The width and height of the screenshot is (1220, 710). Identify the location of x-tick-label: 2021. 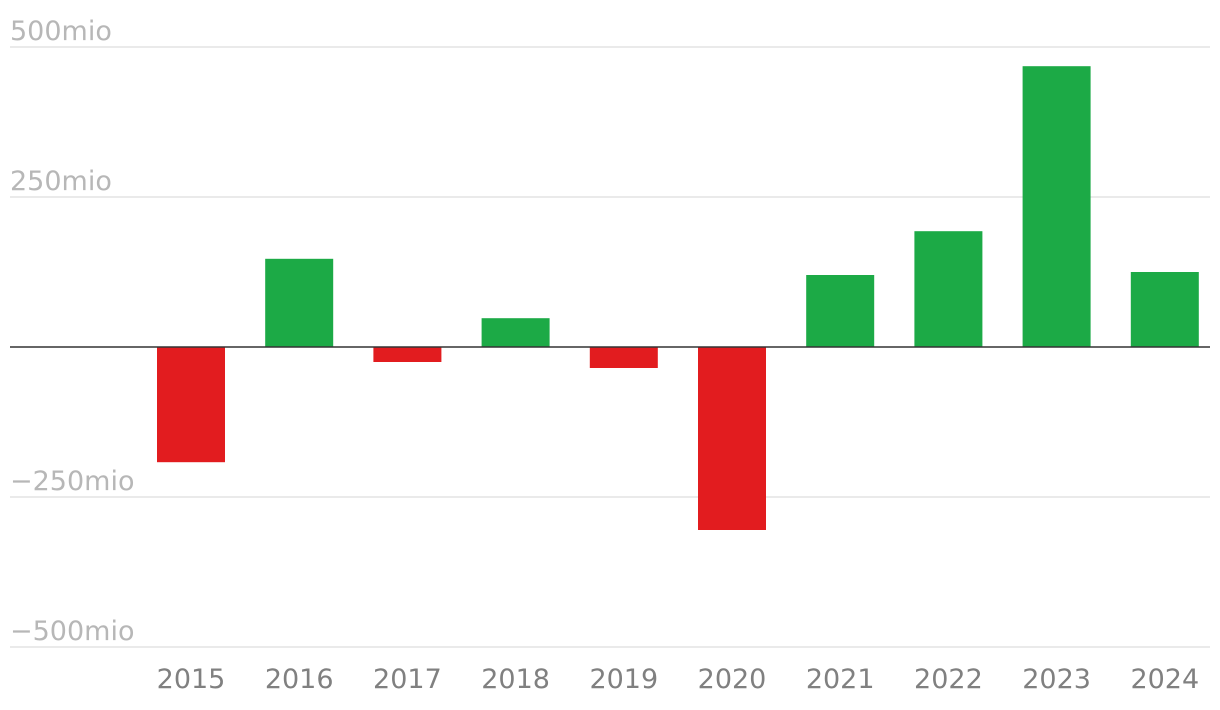
(840, 679).